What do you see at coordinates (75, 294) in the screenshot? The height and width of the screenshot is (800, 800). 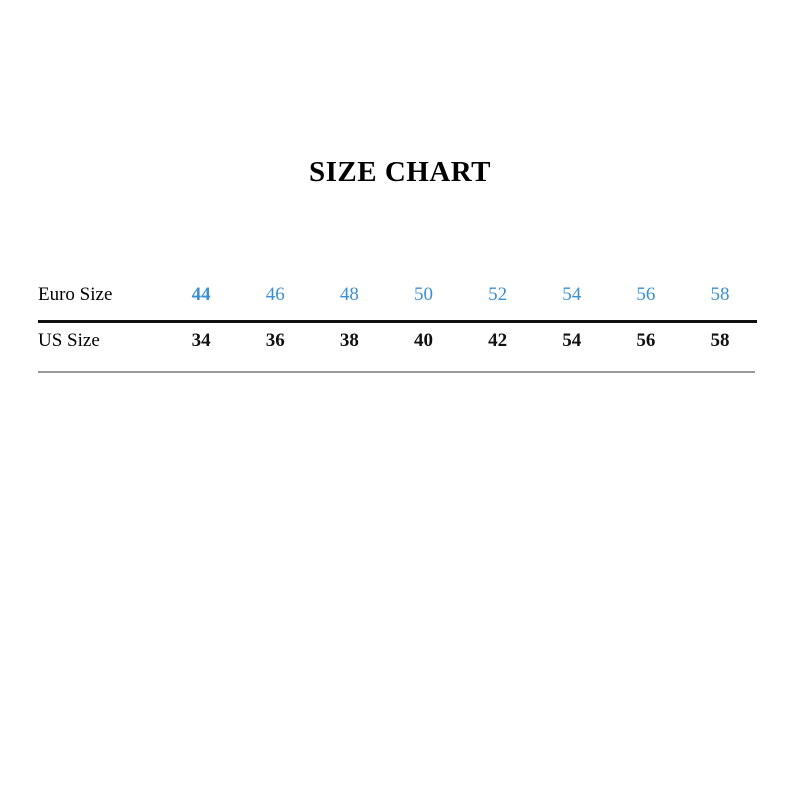 I see `row-label-euro-size: Euro Size` at bounding box center [75, 294].